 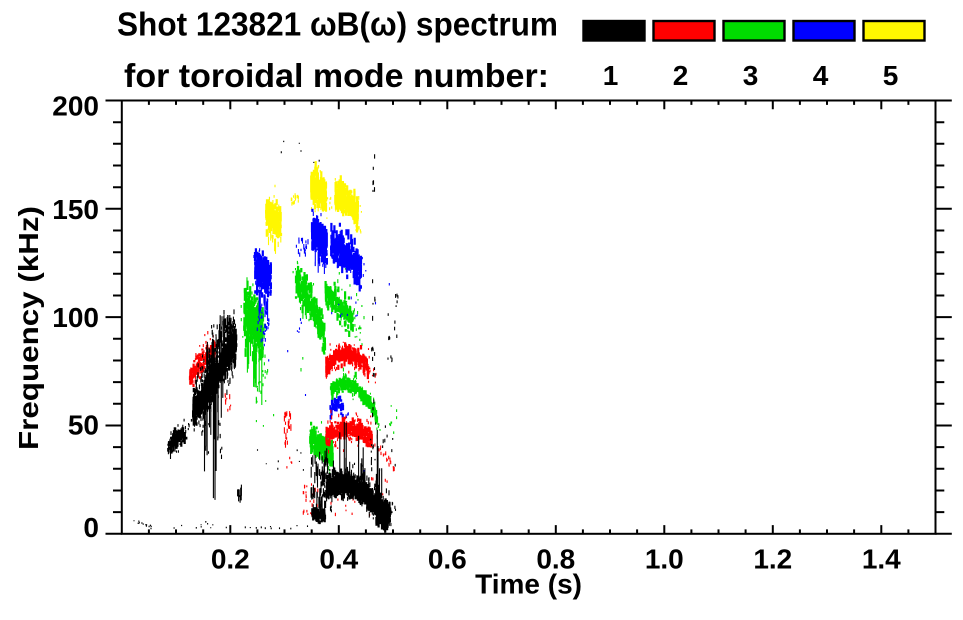 What do you see at coordinates (337, 23) in the screenshot?
I see `svg-text: Shot 123821 ωB(ω) spectrum` at bounding box center [337, 23].